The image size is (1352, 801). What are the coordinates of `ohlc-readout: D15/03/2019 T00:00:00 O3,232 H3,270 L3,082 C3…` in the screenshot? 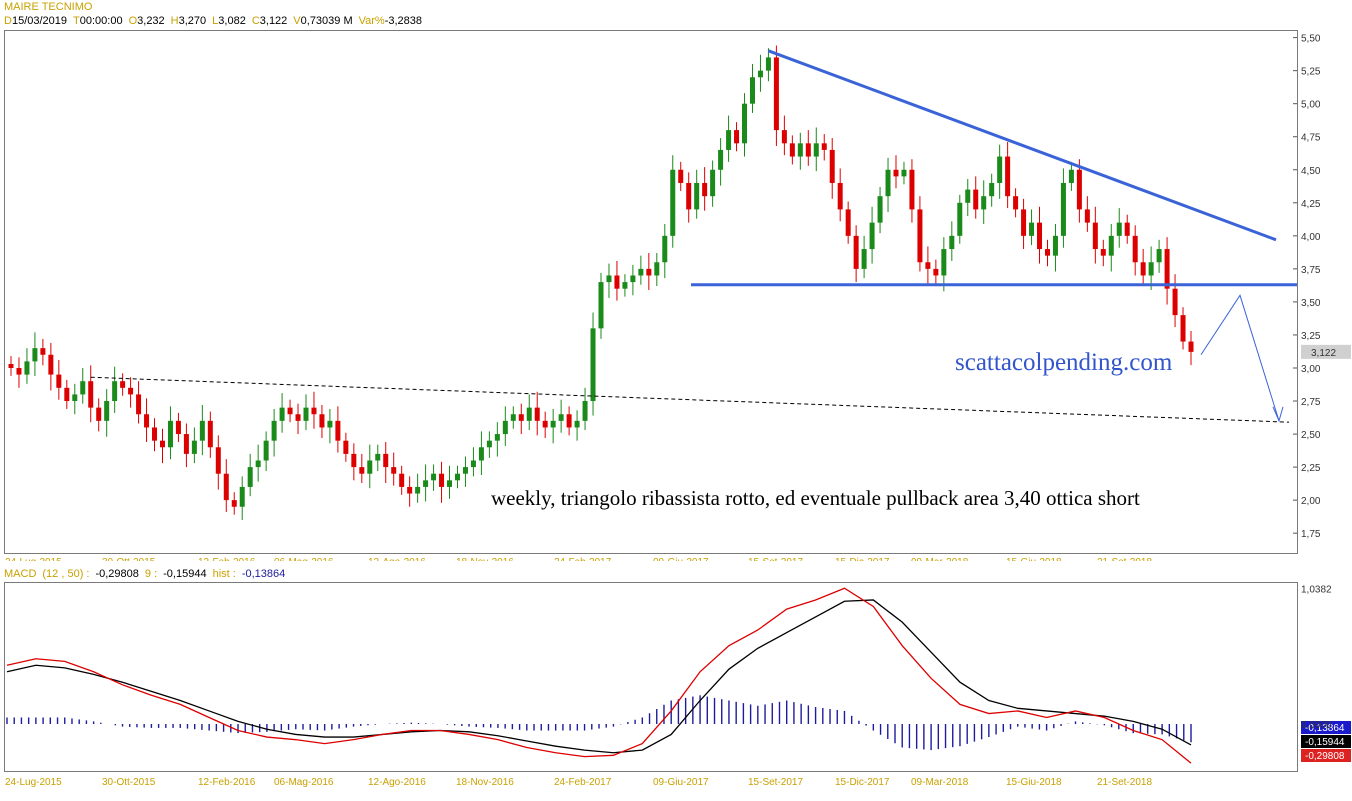 It's located at (216, 21).